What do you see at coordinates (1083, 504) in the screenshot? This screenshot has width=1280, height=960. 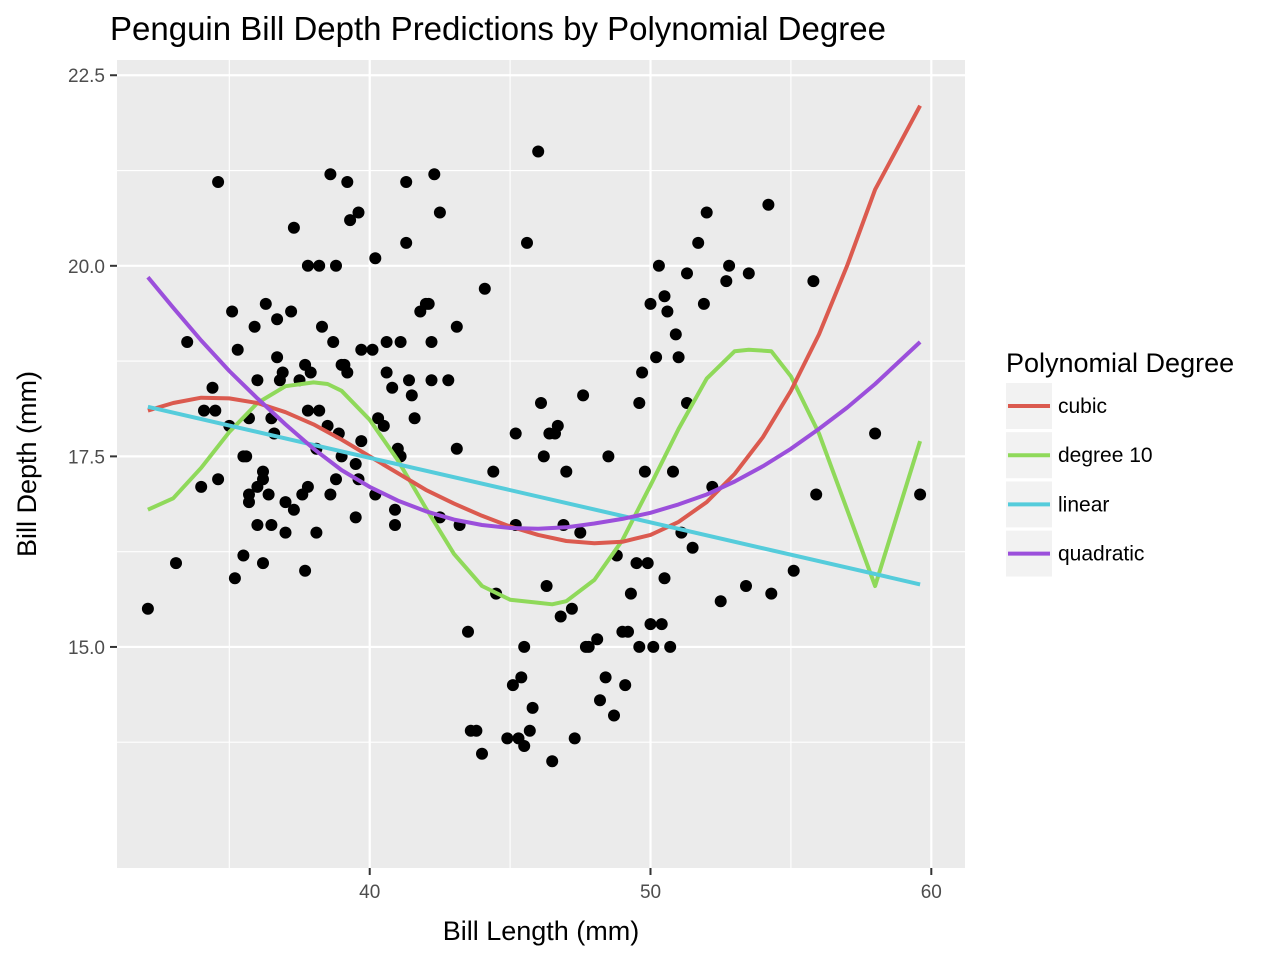 I see `legend-label: linear` at bounding box center [1083, 504].